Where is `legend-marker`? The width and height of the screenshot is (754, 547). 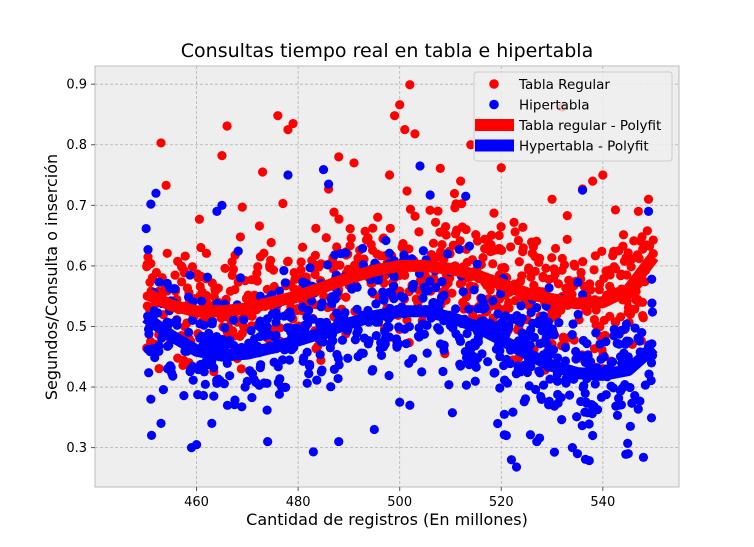
legend-marker is located at coordinates (494, 104).